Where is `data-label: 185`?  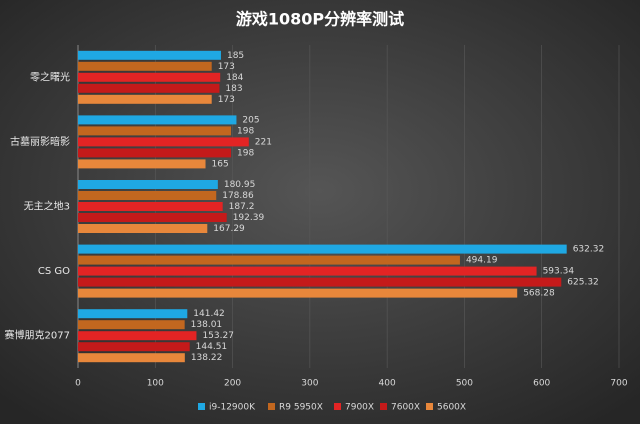
data-label: 185 is located at coordinates (235, 56).